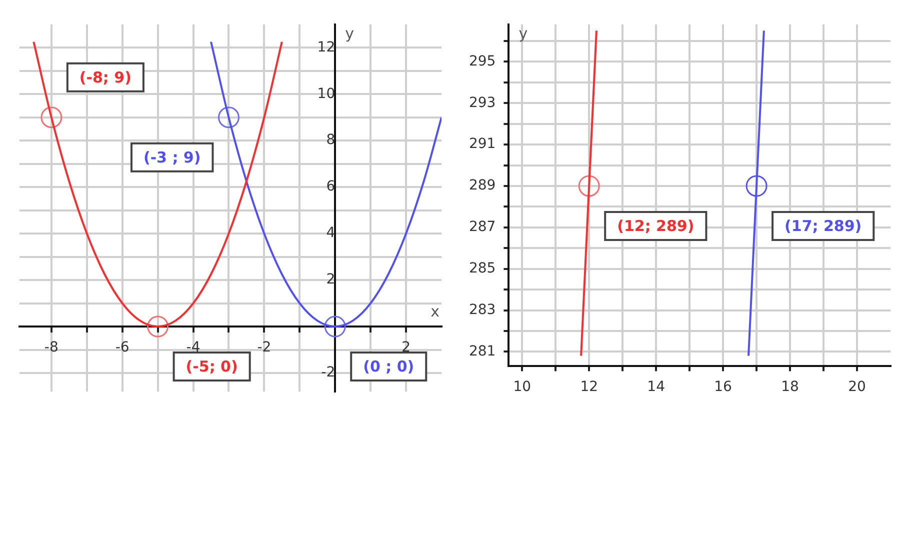  What do you see at coordinates (823, 225) in the screenshot?
I see `annotation: (17; 289)` at bounding box center [823, 225].